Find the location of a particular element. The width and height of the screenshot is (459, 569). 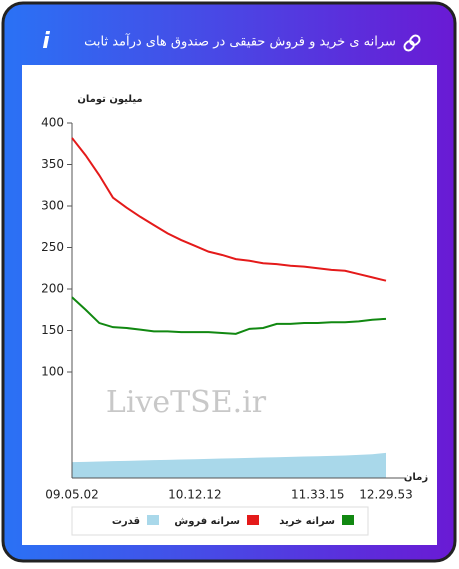

y-tick-label: 400 is located at coordinates (52, 123).